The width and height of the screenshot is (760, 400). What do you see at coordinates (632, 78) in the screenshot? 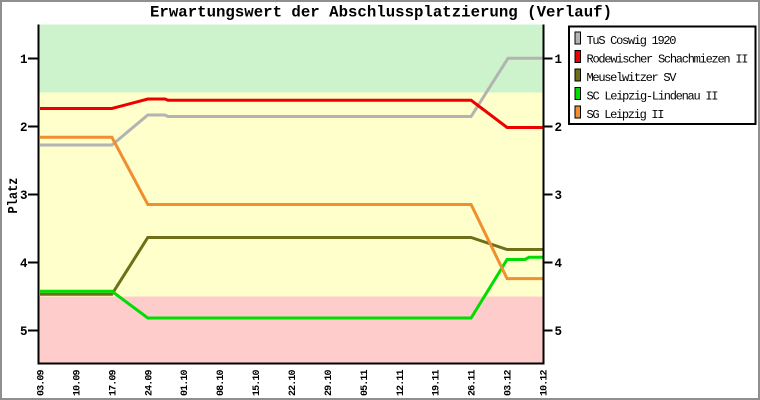
I see `svg-text: Meuselwitzer SV` at bounding box center [632, 78].